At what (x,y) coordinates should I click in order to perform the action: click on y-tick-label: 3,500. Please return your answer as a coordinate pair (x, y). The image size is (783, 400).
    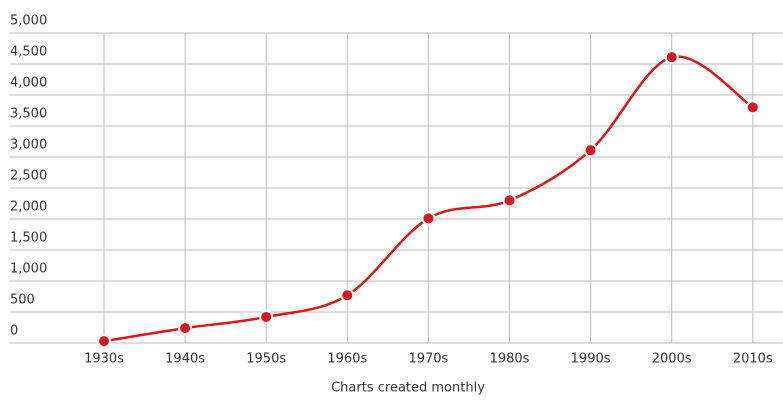
    Looking at the image, I should click on (28, 114).